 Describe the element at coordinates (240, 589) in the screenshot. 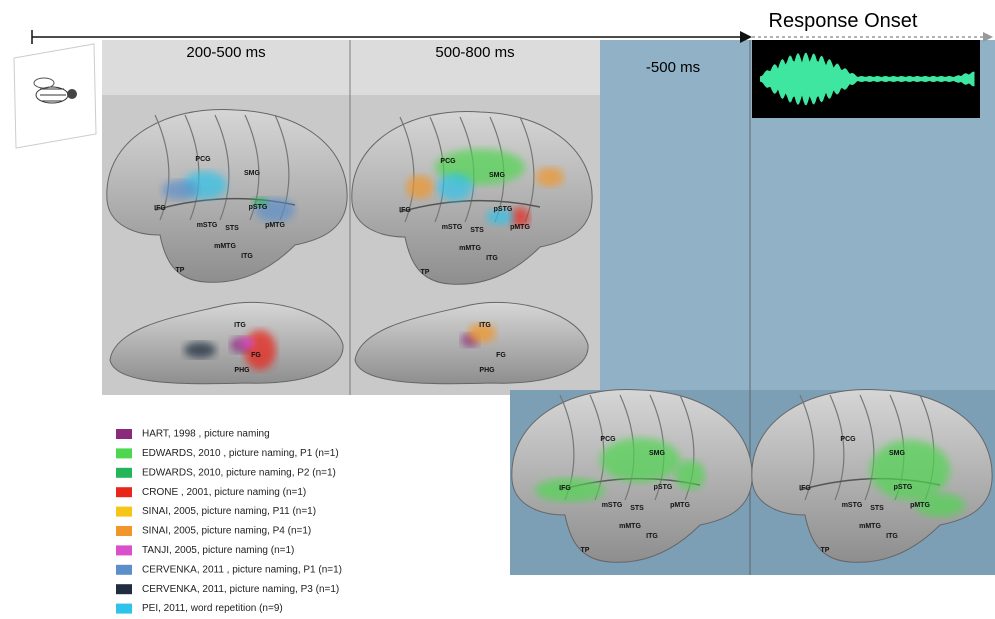

I see `legend-label: CERVENKA, 2011, picture naming, P3 (n=1)` at that location.